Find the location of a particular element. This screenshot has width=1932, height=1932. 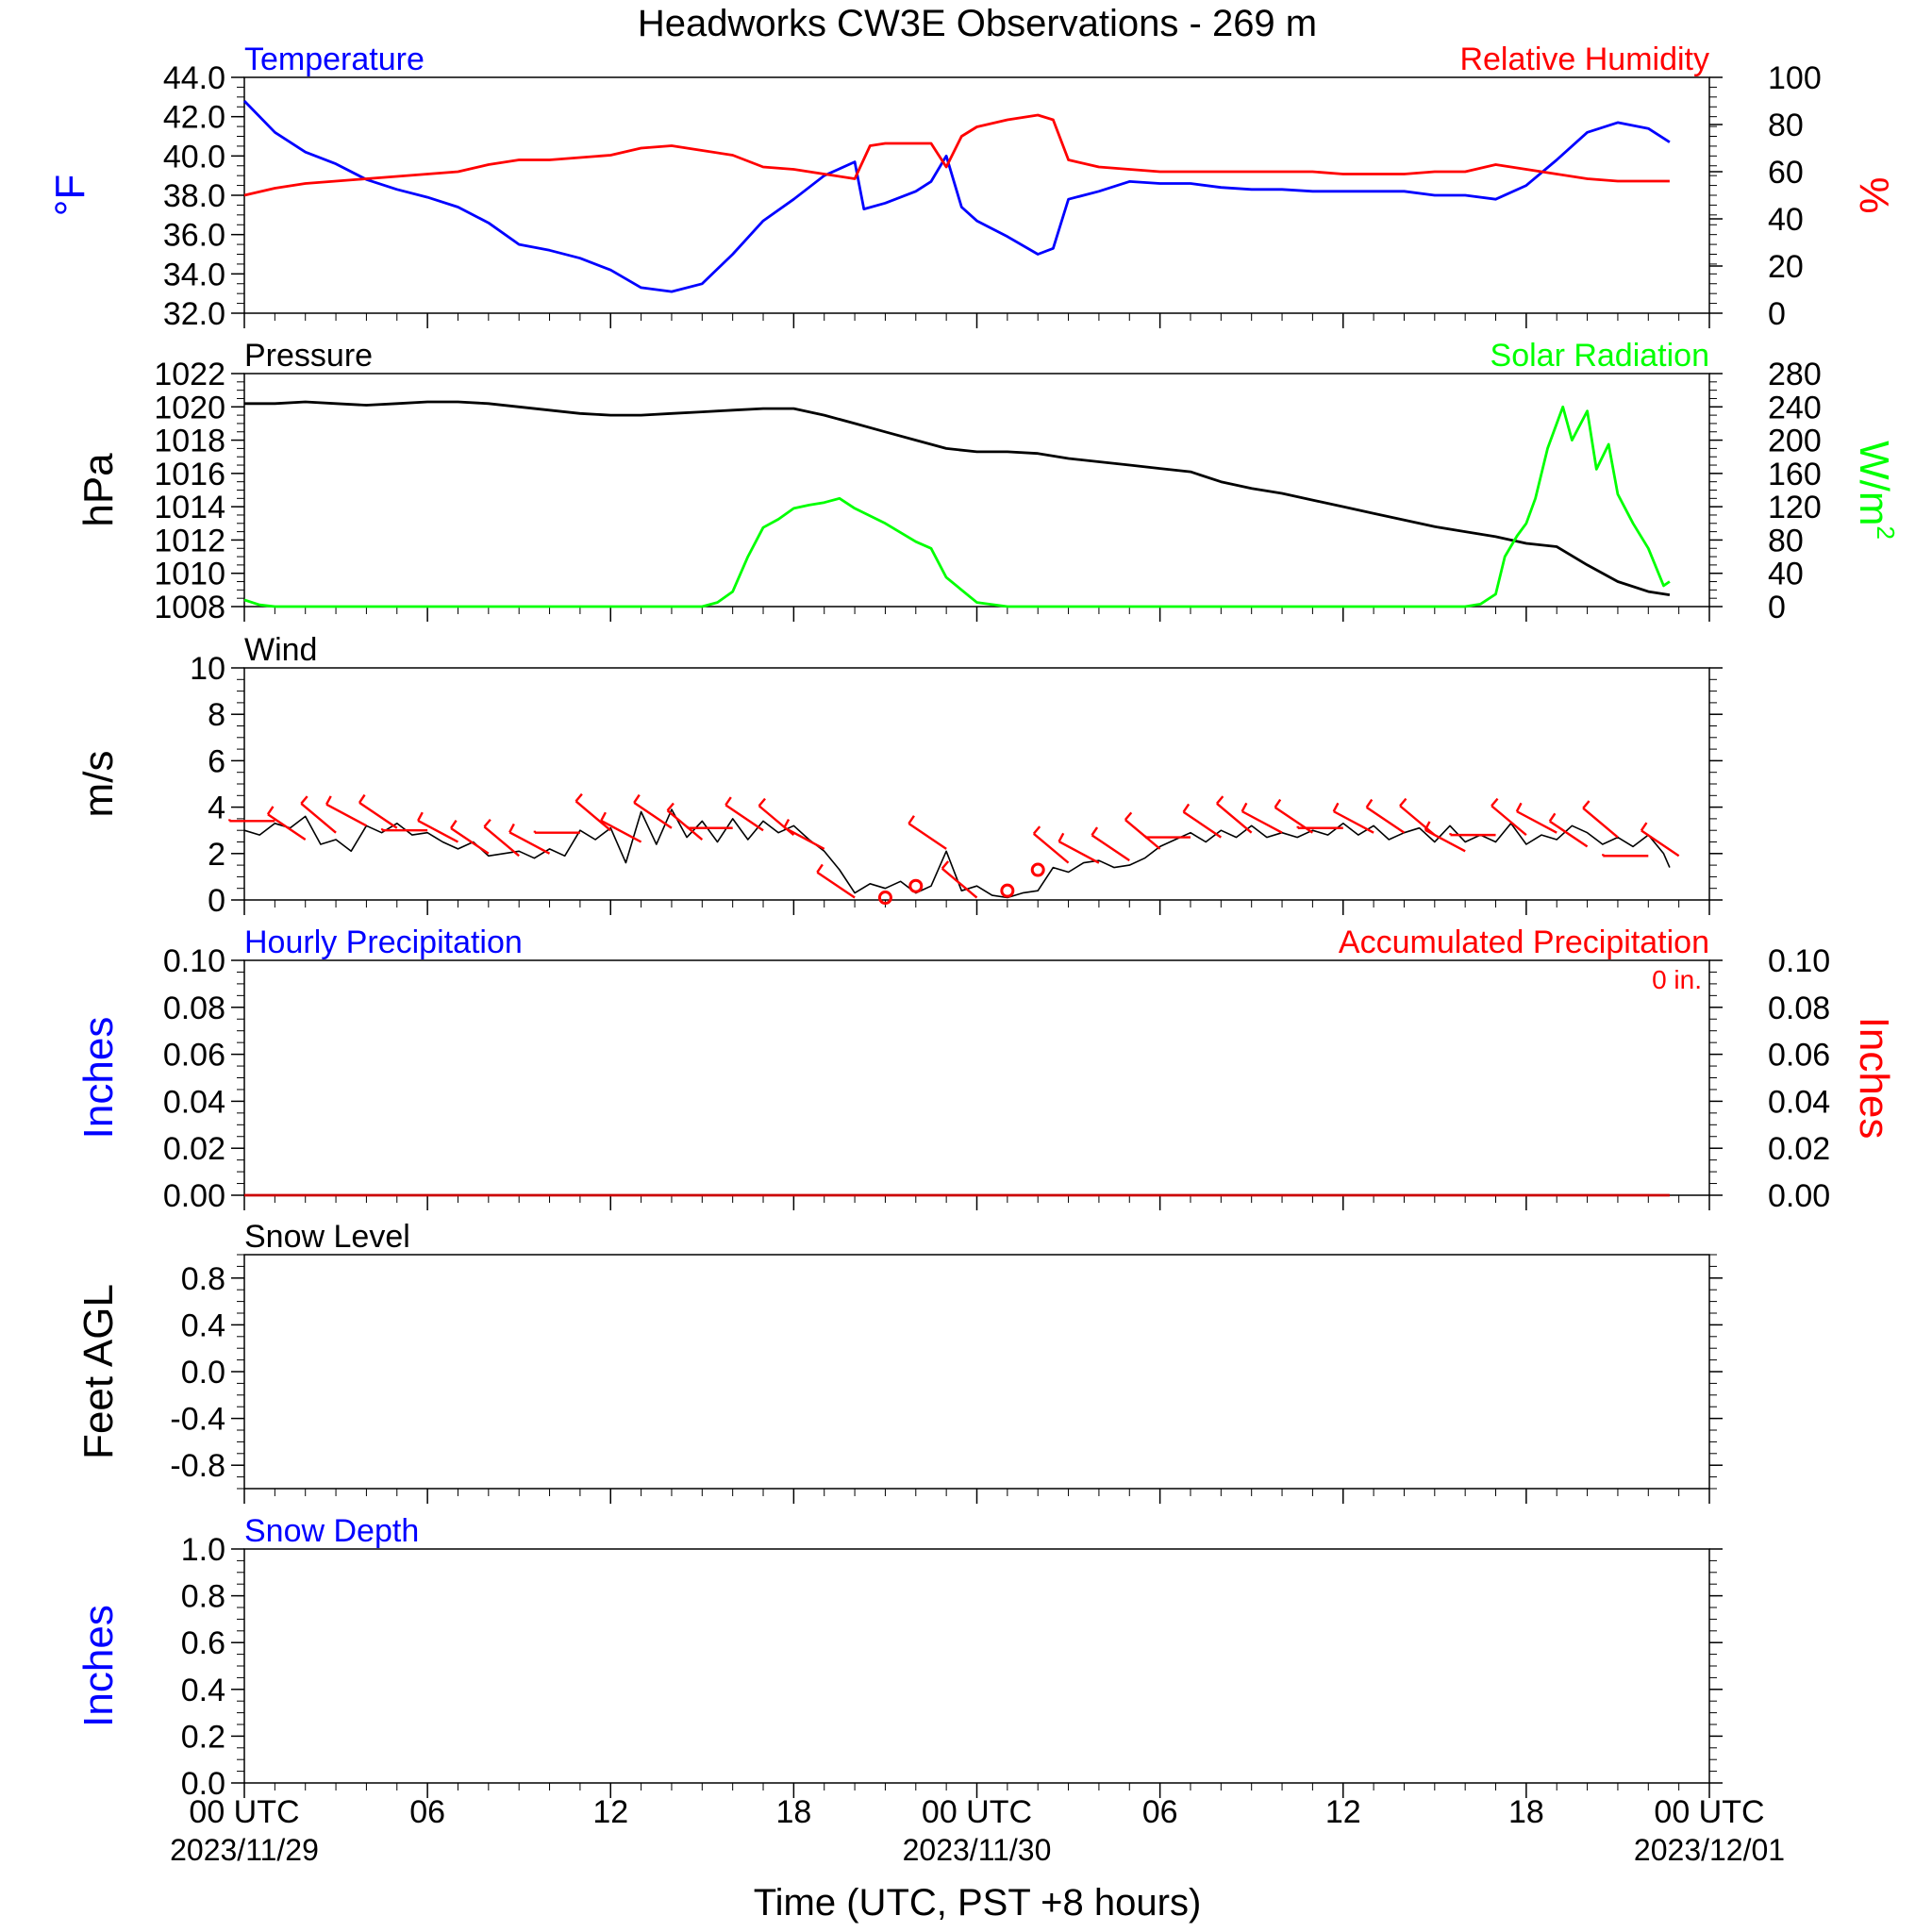

y-tick-label: 0.02 is located at coordinates (194, 1149).